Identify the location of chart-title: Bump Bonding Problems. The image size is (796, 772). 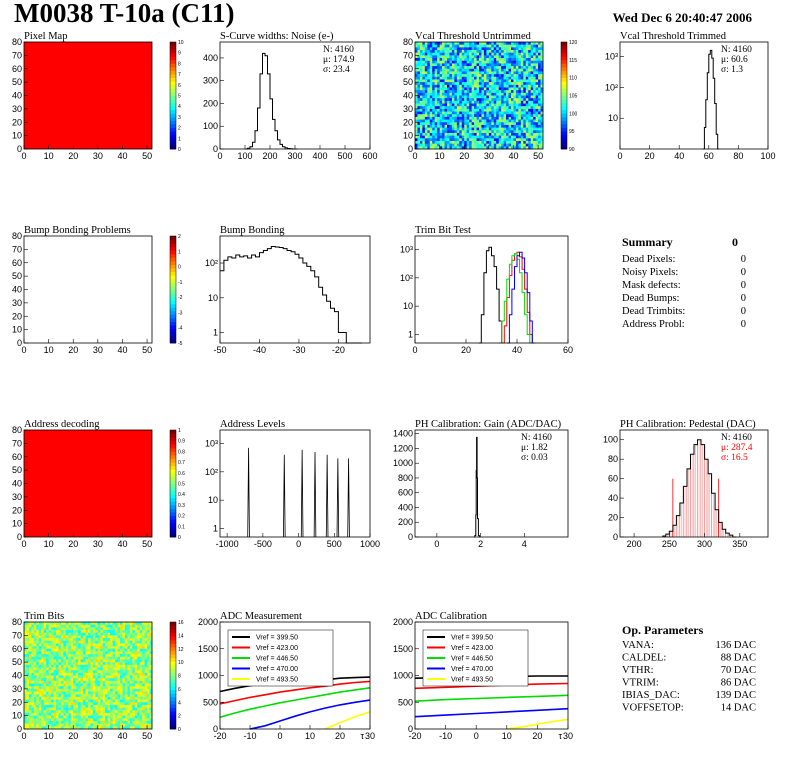
(77, 230).